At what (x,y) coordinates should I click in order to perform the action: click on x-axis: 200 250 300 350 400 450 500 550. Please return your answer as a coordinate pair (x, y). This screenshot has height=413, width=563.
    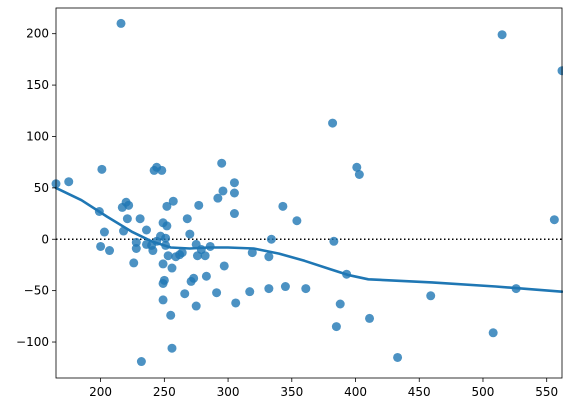
    Looking at the image, I should click on (323, 388).